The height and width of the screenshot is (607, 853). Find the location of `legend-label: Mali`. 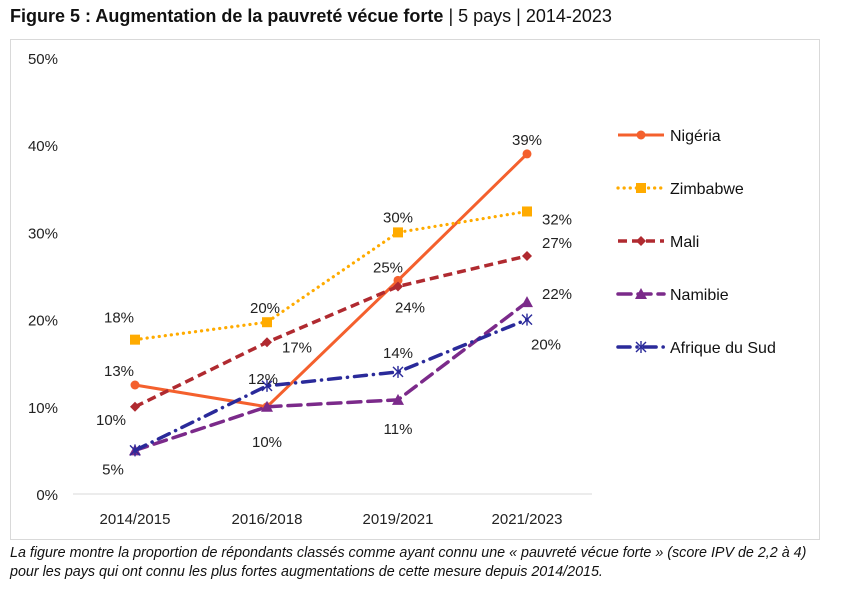

legend-label: Mali is located at coordinates (684, 242).